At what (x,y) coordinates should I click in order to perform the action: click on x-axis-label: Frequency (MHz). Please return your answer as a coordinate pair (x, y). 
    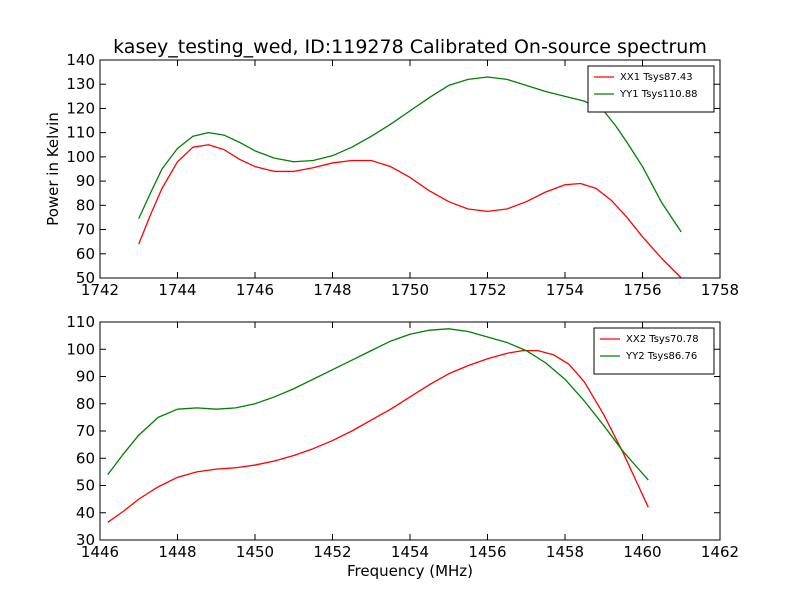
    Looking at the image, I should click on (410, 571).